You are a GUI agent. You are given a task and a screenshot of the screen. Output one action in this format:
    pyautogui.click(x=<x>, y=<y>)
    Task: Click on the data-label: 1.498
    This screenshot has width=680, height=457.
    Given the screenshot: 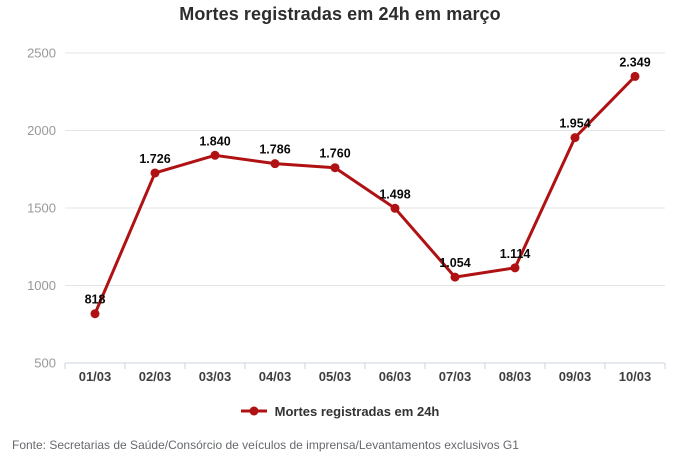 What is the action you would take?
    pyautogui.click(x=394, y=194)
    